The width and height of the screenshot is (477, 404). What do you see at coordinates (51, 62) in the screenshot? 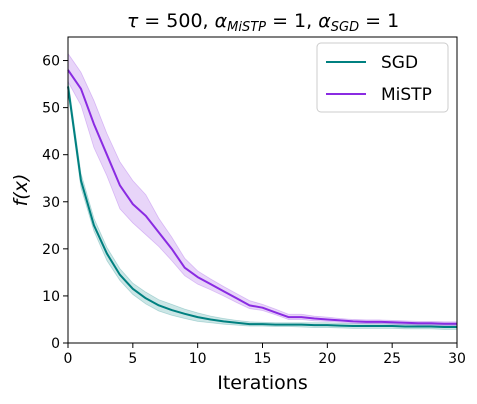
I see `y-tick-label: 60` at bounding box center [51, 62].